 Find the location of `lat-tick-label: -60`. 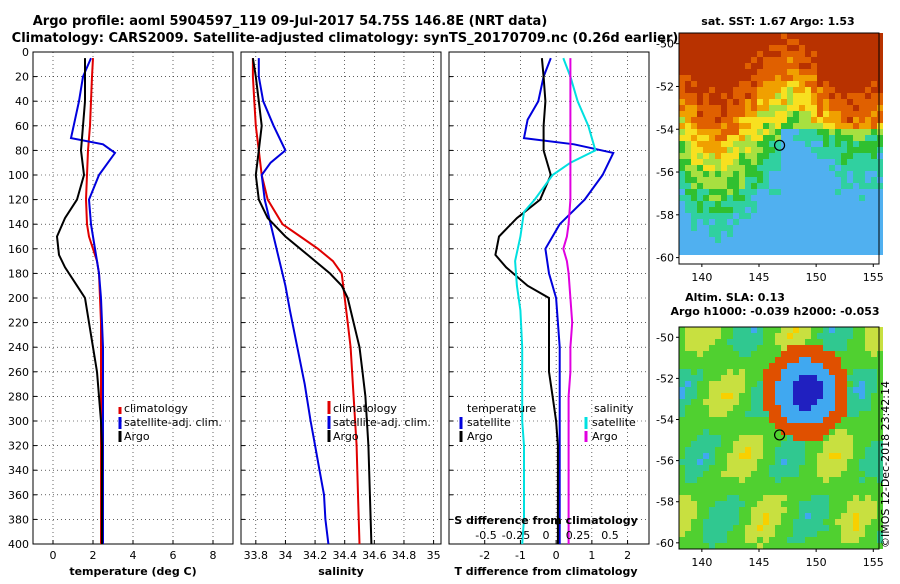

lat-tick-label: -60 is located at coordinates (665, 543).